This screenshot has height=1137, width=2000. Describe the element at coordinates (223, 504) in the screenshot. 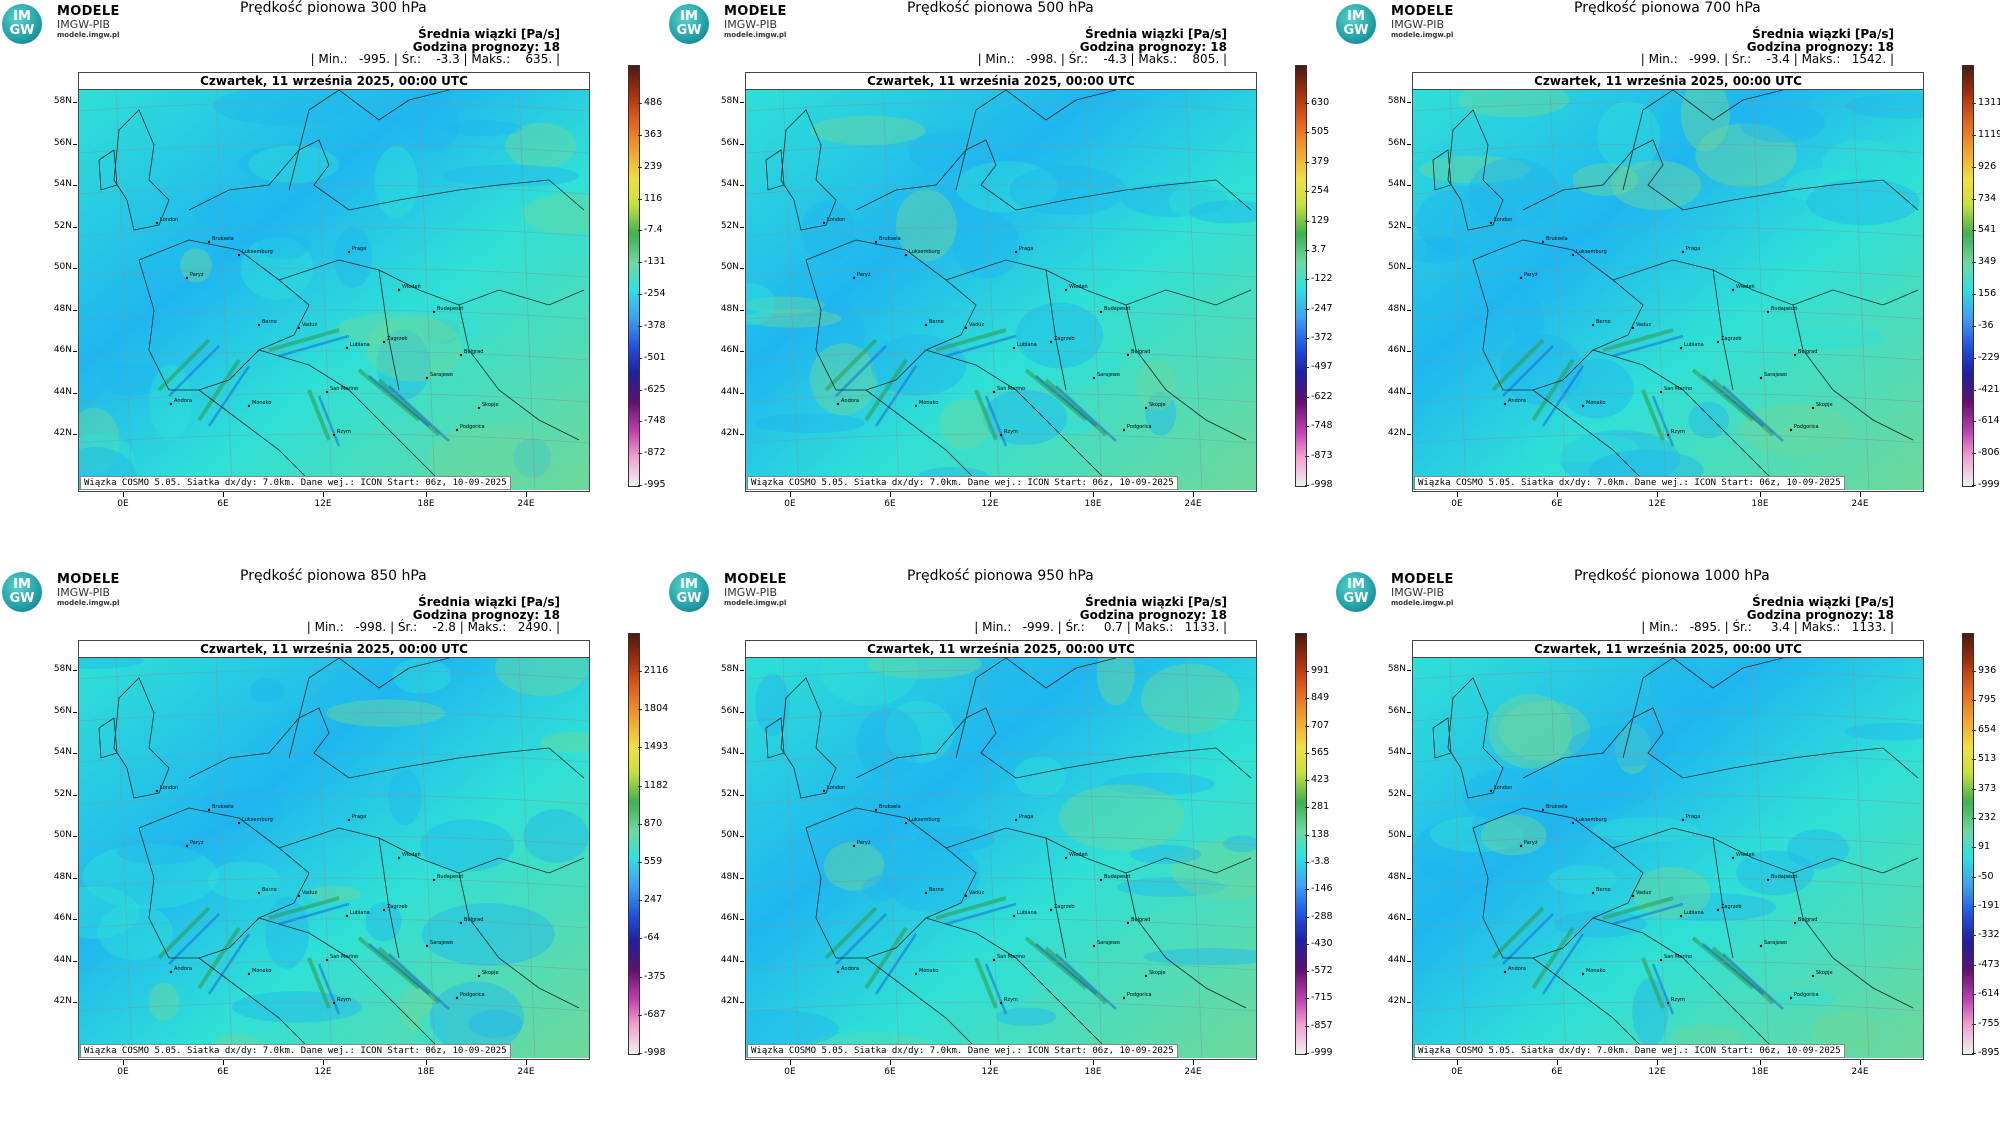

I see `longitude-label: 6E` at that location.